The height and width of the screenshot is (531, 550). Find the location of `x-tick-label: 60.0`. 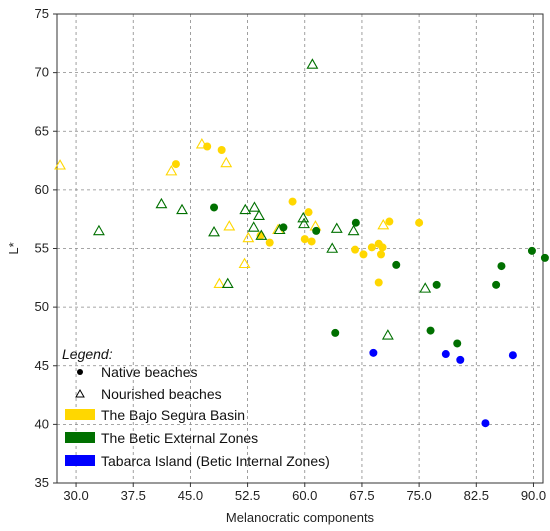

x-tick-label: 60.0 is located at coordinates (304, 495).